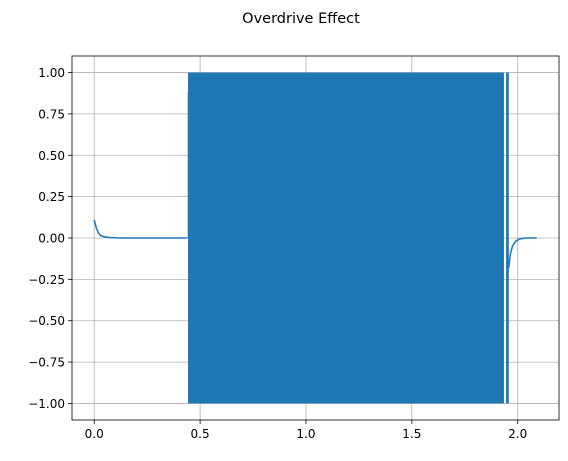 The width and height of the screenshot is (568, 461). I want to click on x-axis-ticks: 0.0 0.5 1.0 1.5 2.0, so click(306, 430).